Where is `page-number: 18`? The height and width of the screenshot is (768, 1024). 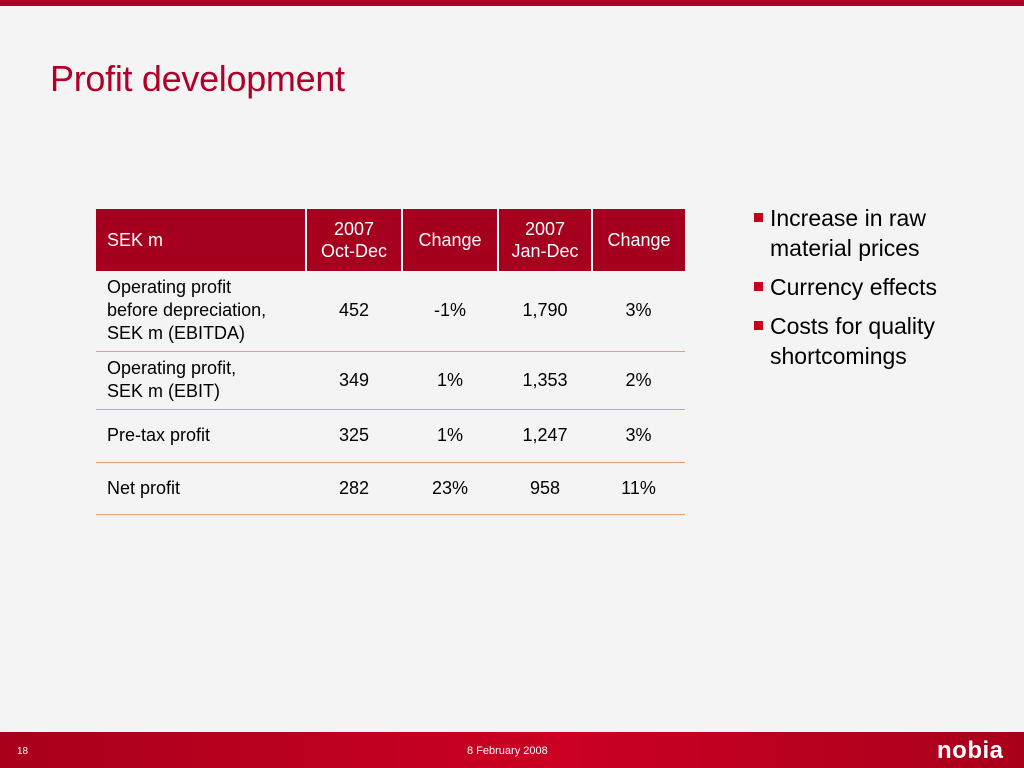 page-number: 18 is located at coordinates (23, 751).